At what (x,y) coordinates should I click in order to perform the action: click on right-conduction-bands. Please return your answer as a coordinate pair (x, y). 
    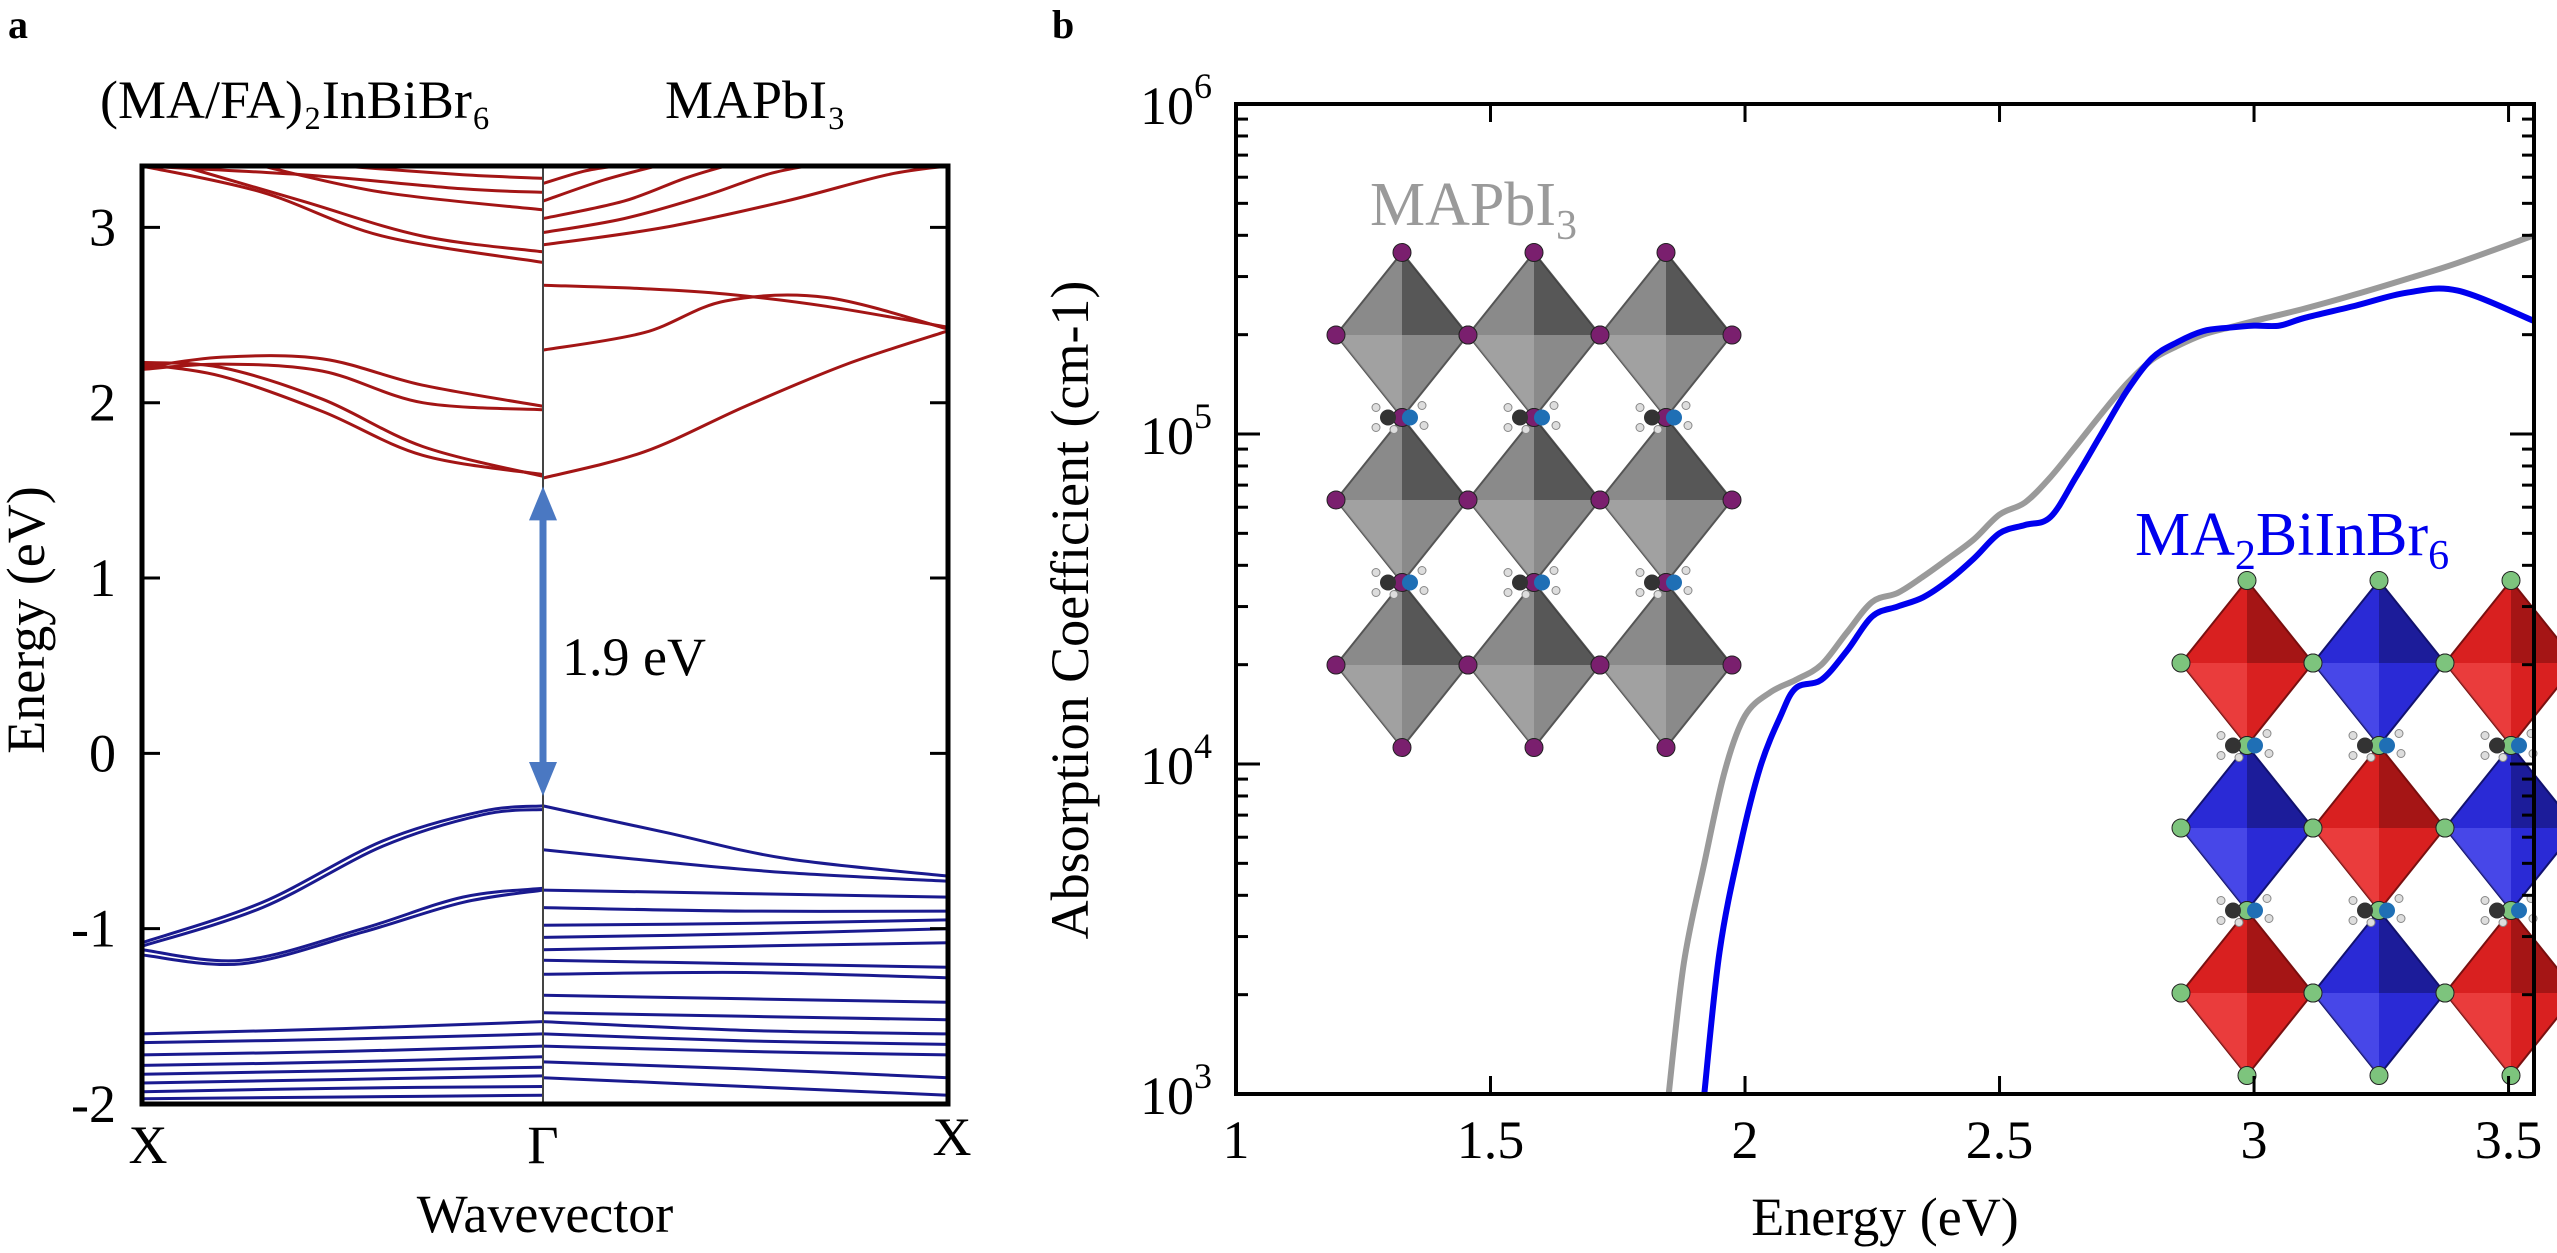
    Looking at the image, I should click on (745, 322).